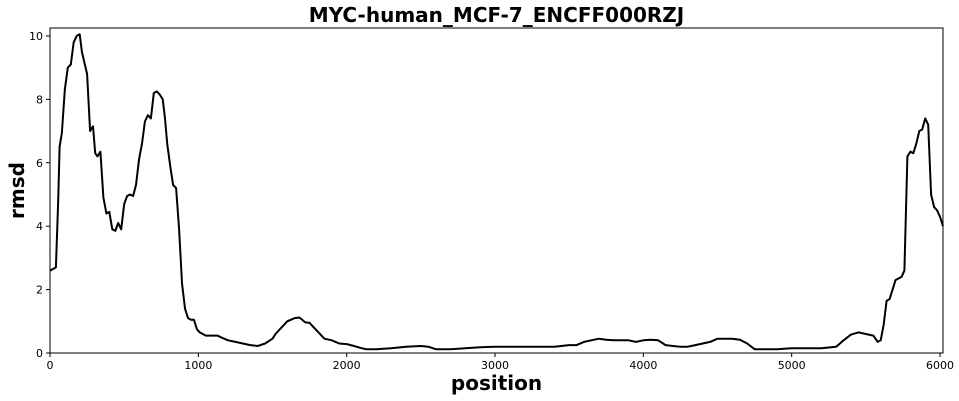 This screenshot has width=959, height=401. I want to click on x-tick-label: 0, so click(50, 365).